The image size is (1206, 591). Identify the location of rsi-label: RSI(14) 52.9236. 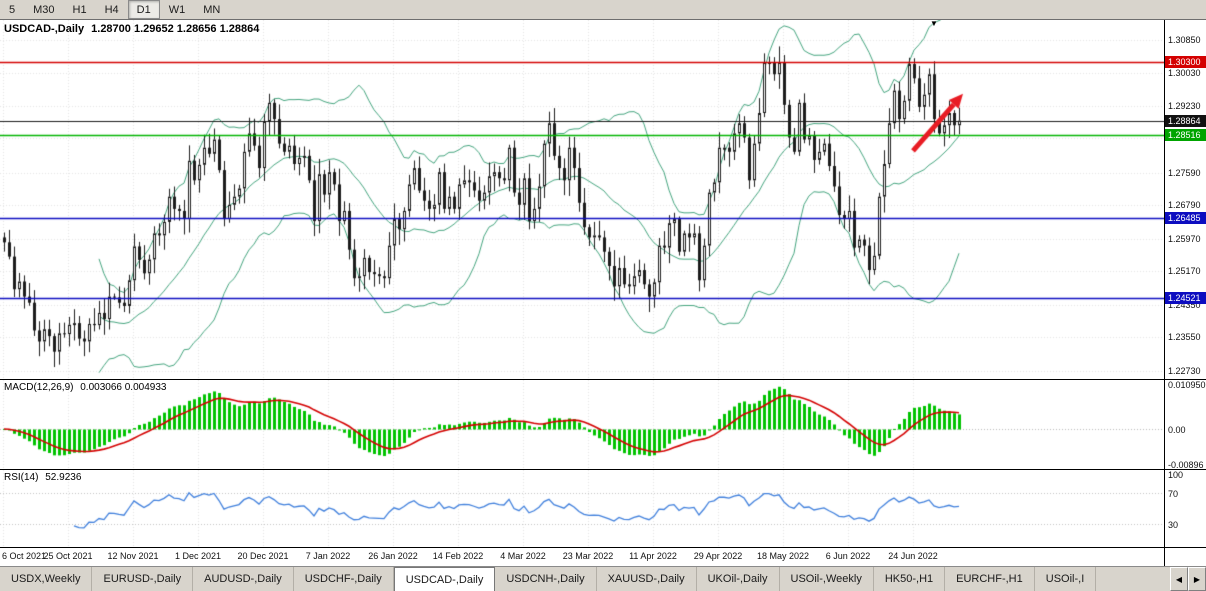
(44, 477).